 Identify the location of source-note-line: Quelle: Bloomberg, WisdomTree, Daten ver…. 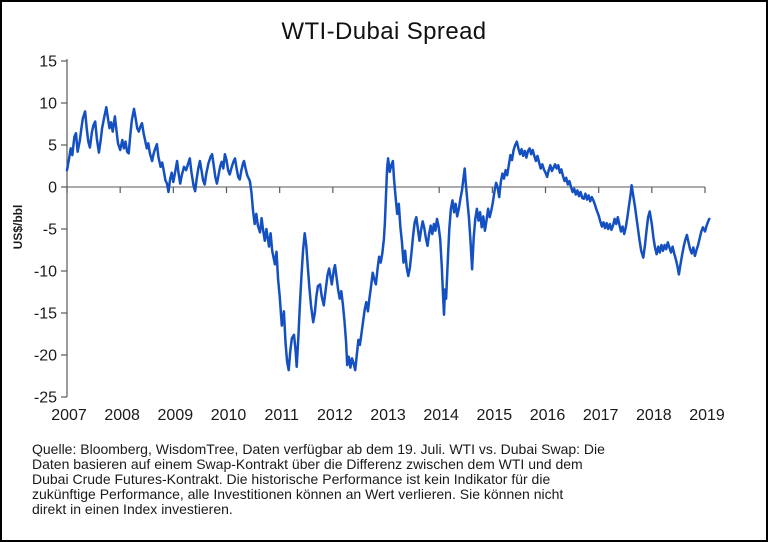
(318, 449).